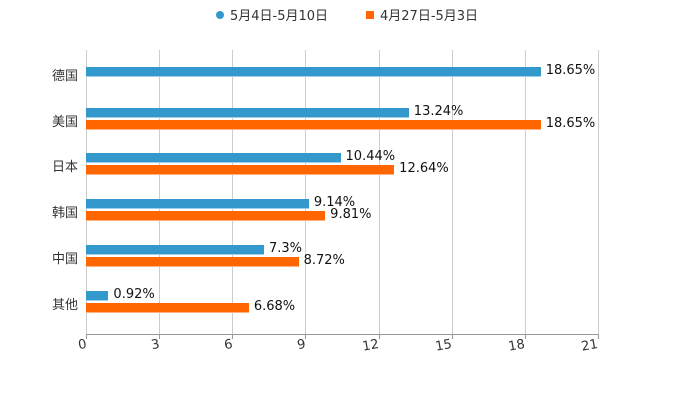  Describe the element at coordinates (64, 76) in the screenshot. I see `y-category-label: 德国` at that location.